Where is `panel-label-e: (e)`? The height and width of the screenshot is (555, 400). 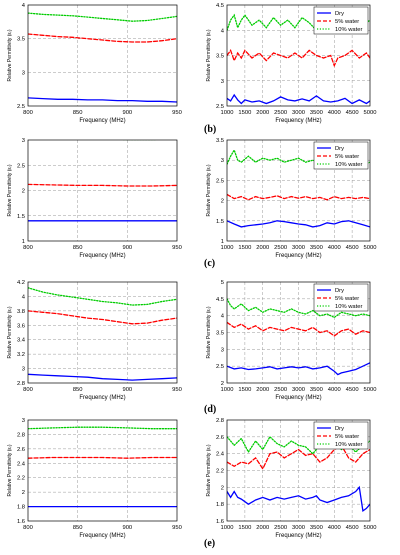 panel-label-e: (e) is located at coordinates (210, 543).